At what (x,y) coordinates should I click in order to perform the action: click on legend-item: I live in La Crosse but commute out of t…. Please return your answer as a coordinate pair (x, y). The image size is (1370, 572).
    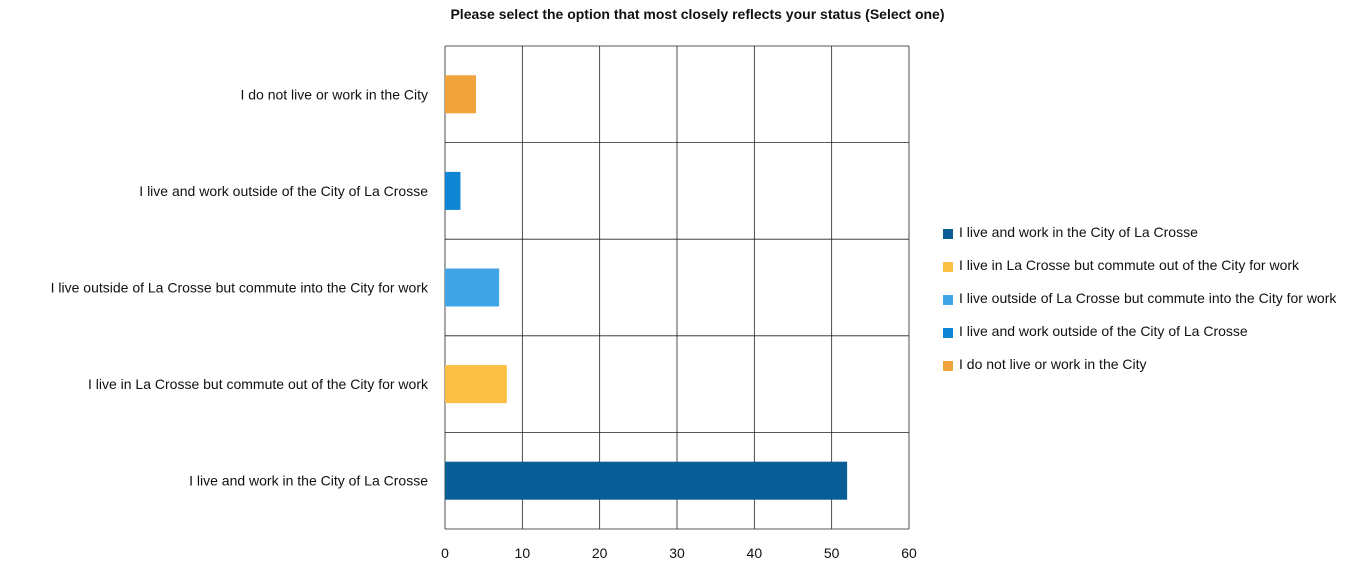
    Looking at the image, I should click on (1139, 273).